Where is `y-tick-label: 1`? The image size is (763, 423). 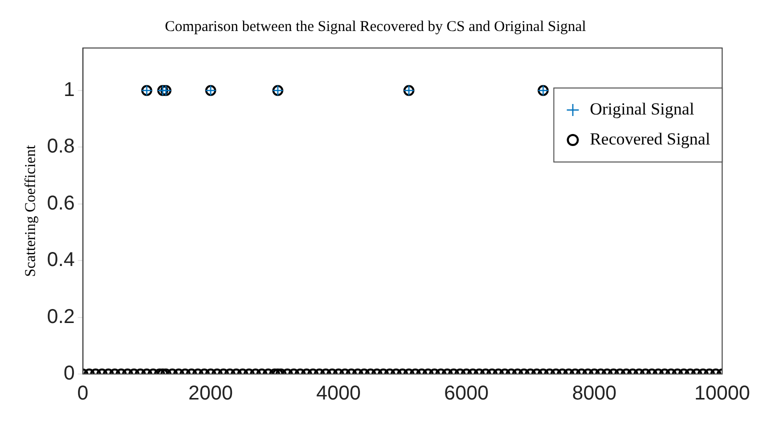 y-tick-label: 1 is located at coordinates (69, 90).